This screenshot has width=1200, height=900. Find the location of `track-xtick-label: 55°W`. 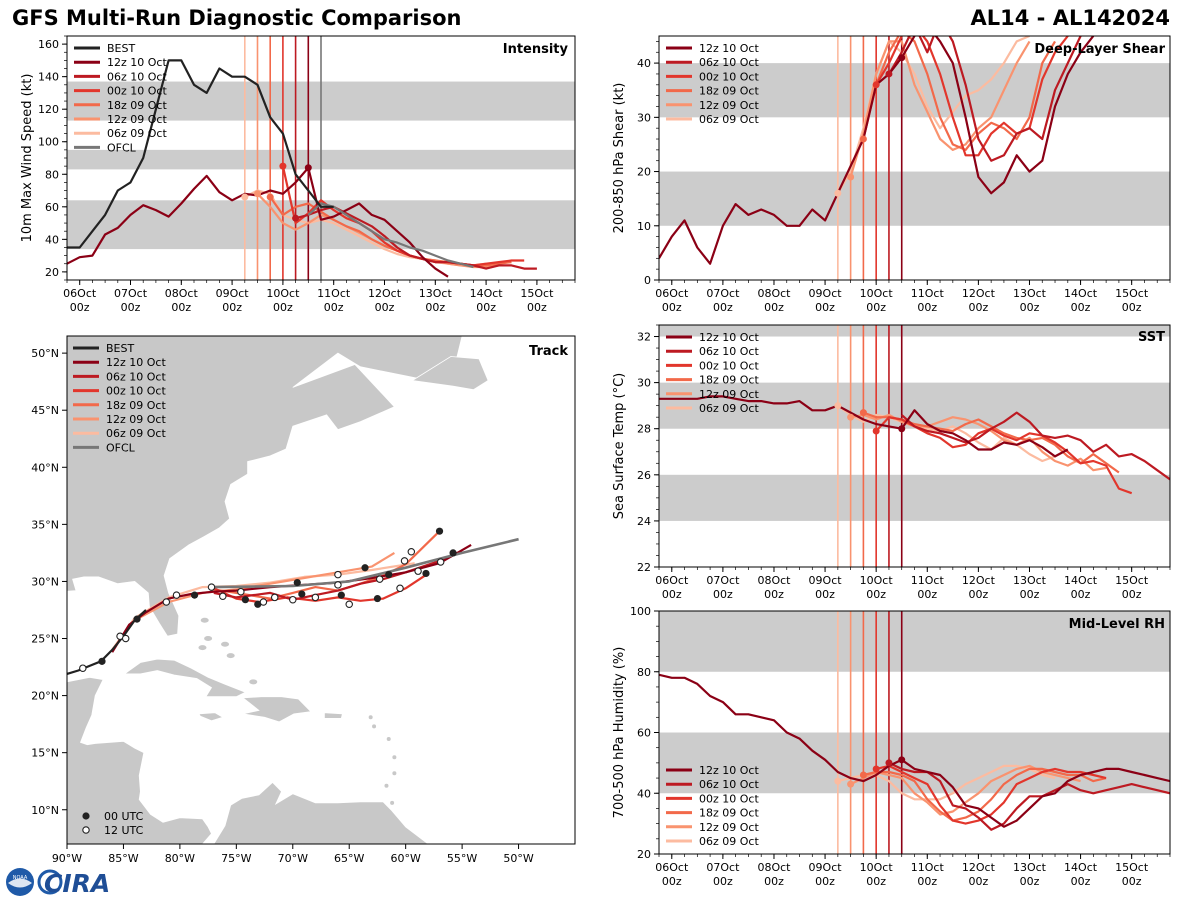

track-xtick-label: 55°W is located at coordinates (462, 858).